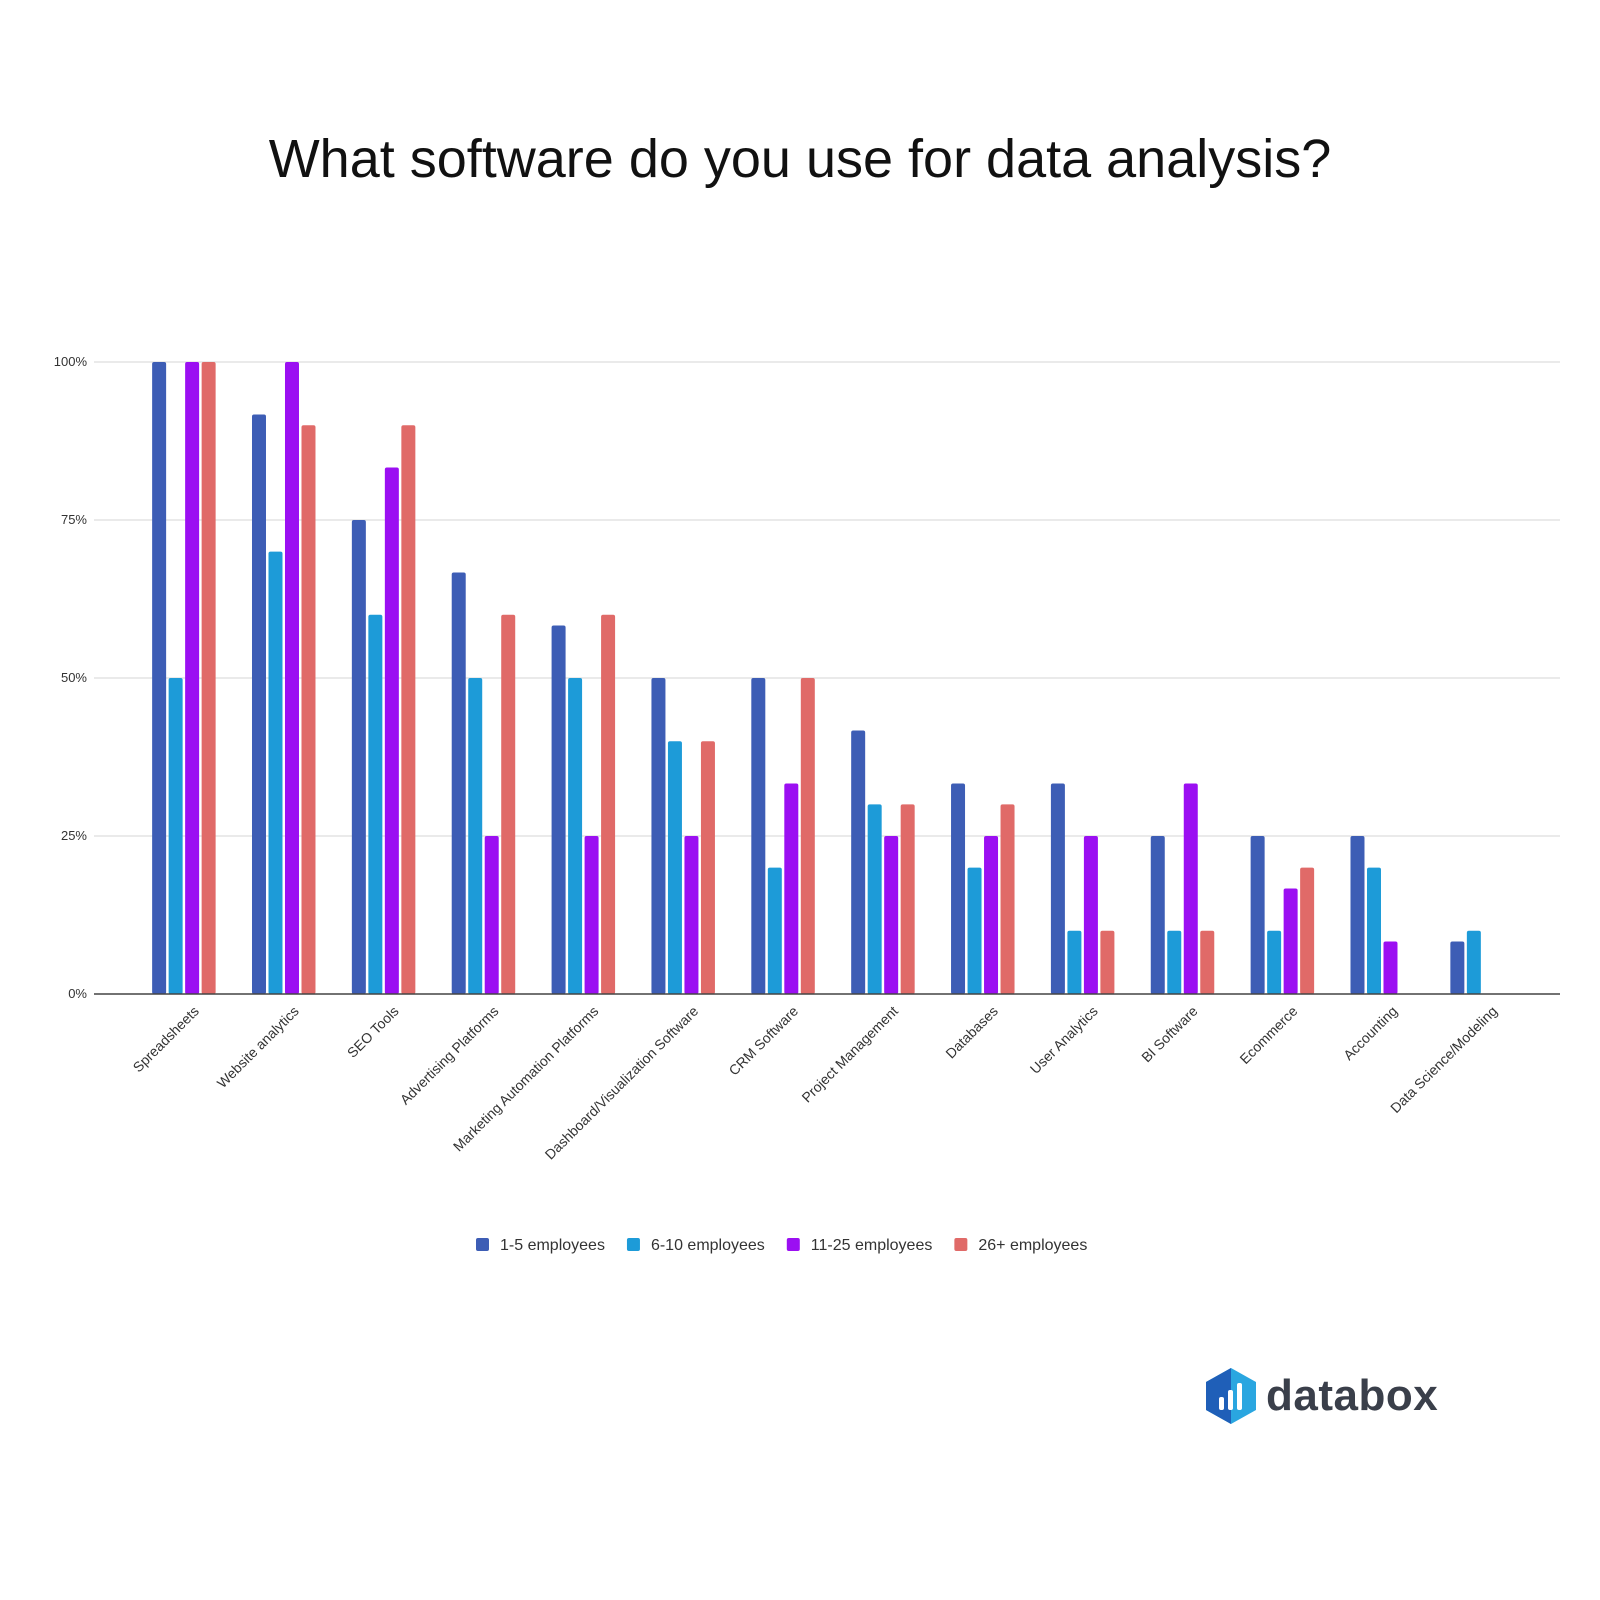  I want to click on x-tick-label: Accounting, so click(1370, 1033).